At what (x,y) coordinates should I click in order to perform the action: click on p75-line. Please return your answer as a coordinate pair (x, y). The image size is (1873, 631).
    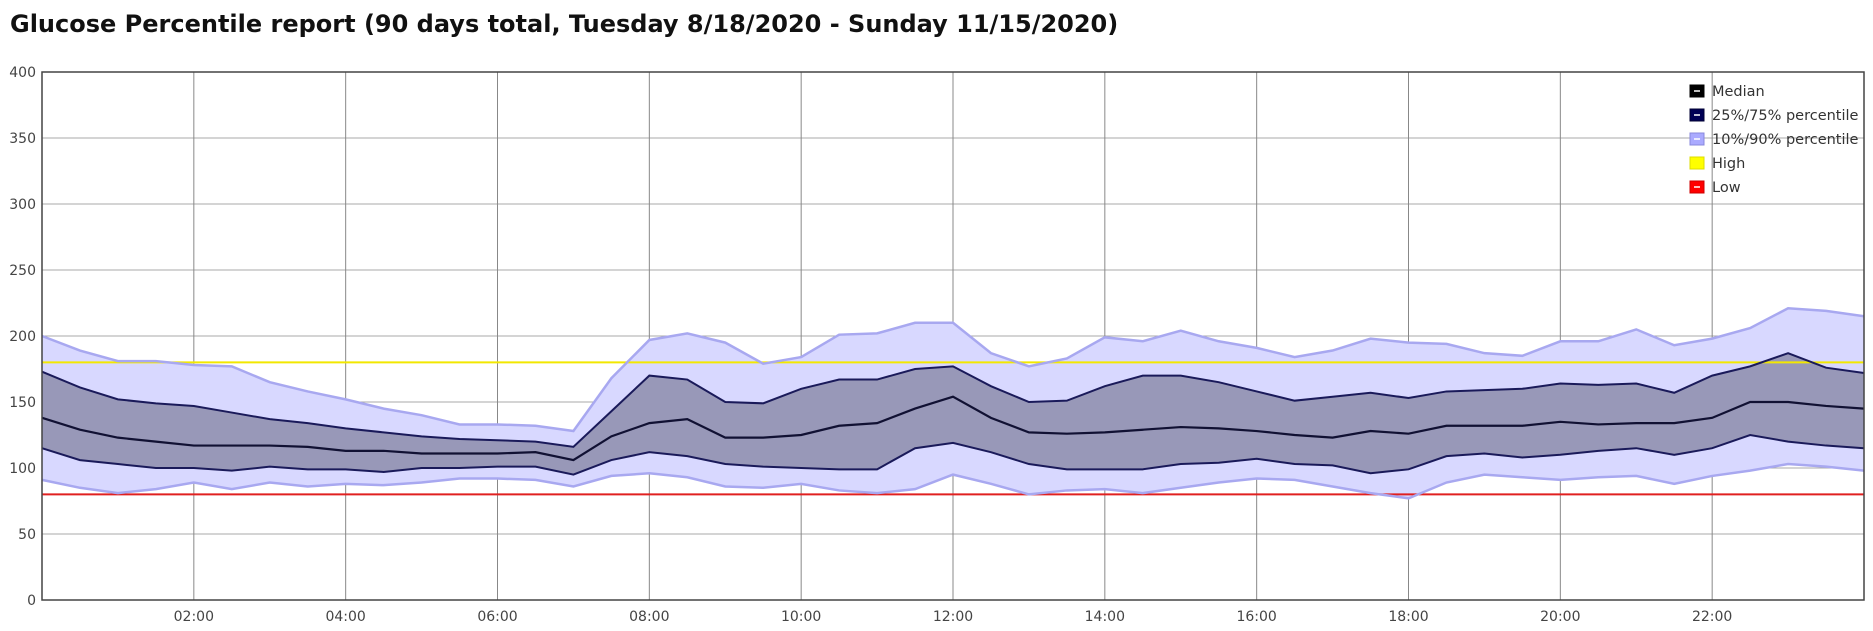
    Looking at the image, I should click on (953, 400).